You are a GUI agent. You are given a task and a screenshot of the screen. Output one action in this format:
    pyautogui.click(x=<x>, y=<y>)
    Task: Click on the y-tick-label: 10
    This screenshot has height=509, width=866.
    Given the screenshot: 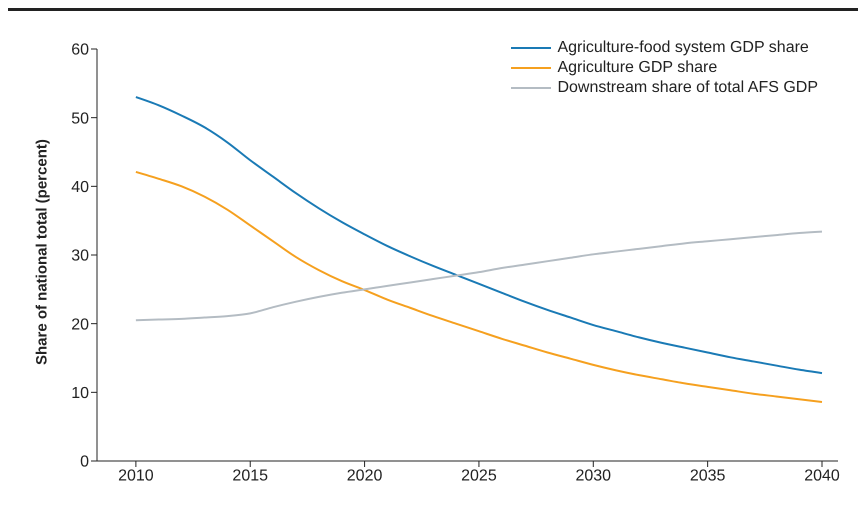 What is the action you would take?
    pyautogui.click(x=80, y=393)
    